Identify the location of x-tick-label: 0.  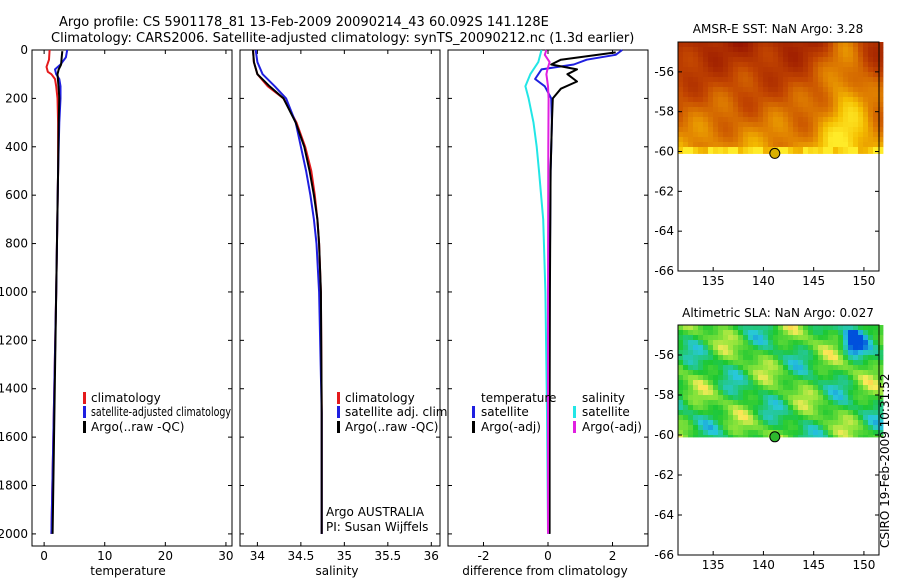
(44, 556).